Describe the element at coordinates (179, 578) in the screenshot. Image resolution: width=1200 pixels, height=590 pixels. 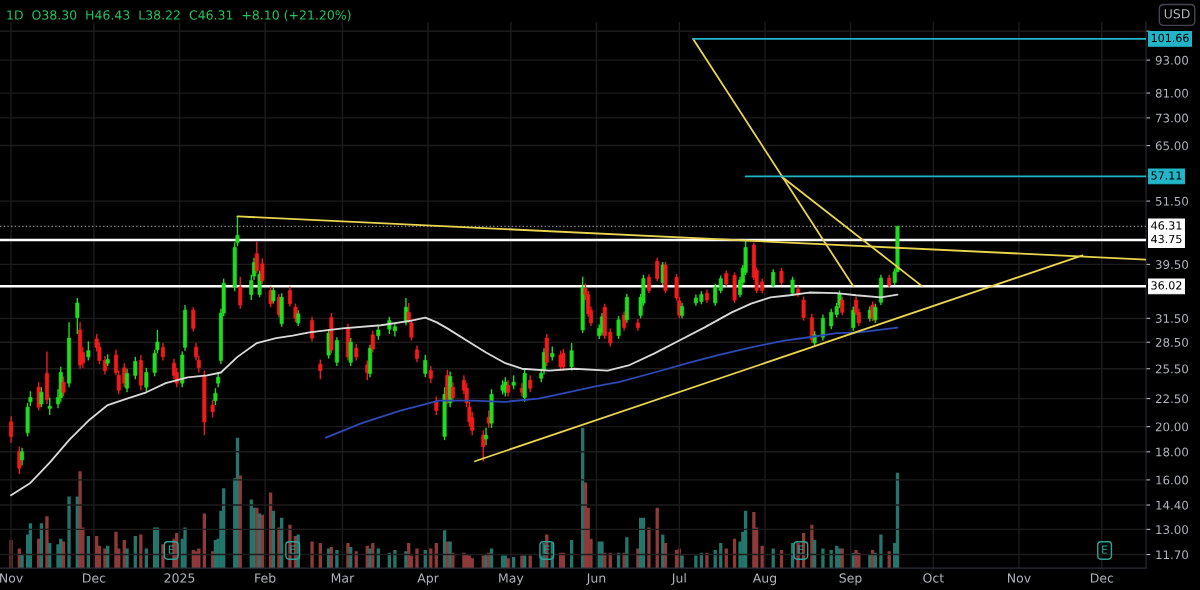
I see `x-tick-label: 2025` at that location.